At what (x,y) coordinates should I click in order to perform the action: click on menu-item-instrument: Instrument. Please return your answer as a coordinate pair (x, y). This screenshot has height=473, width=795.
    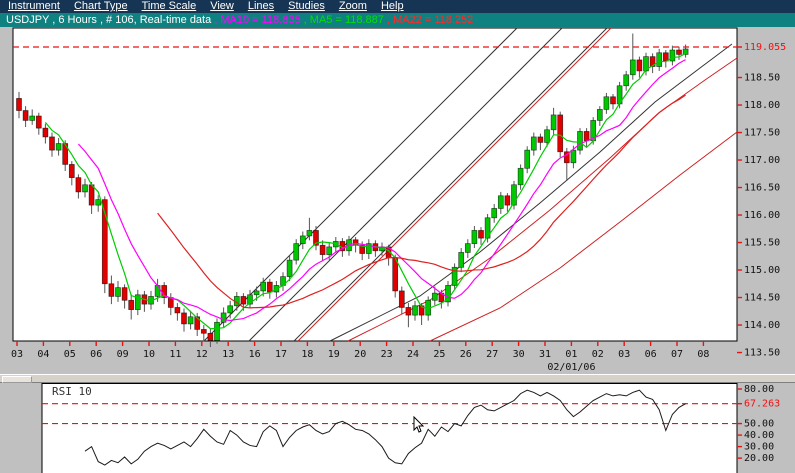
    Looking at the image, I should click on (34, 6).